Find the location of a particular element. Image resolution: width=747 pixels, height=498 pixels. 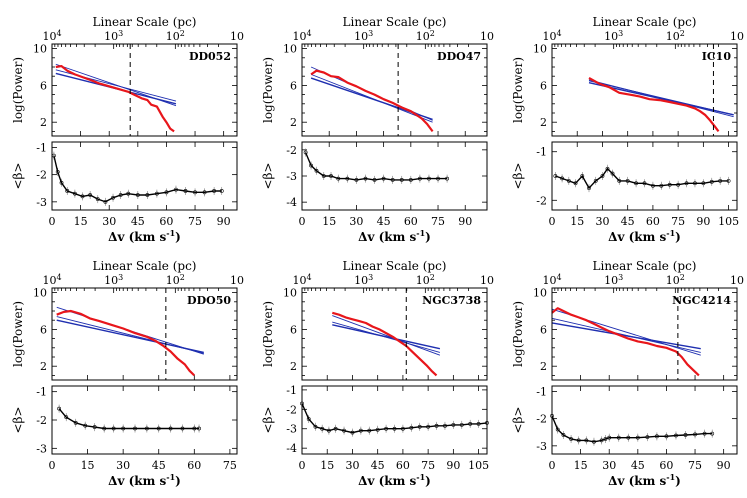

upper-y-axis-label: log(Power) is located at coordinates (268, 90).